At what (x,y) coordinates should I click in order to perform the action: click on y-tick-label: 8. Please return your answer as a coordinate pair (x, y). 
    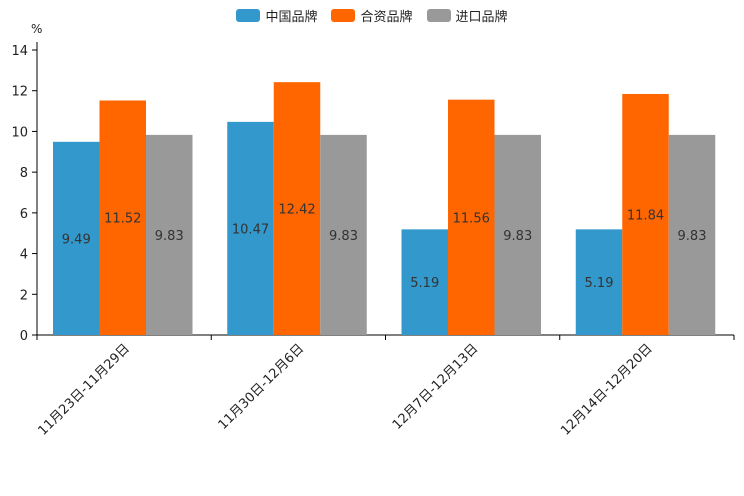
    Looking at the image, I should click on (24, 173).